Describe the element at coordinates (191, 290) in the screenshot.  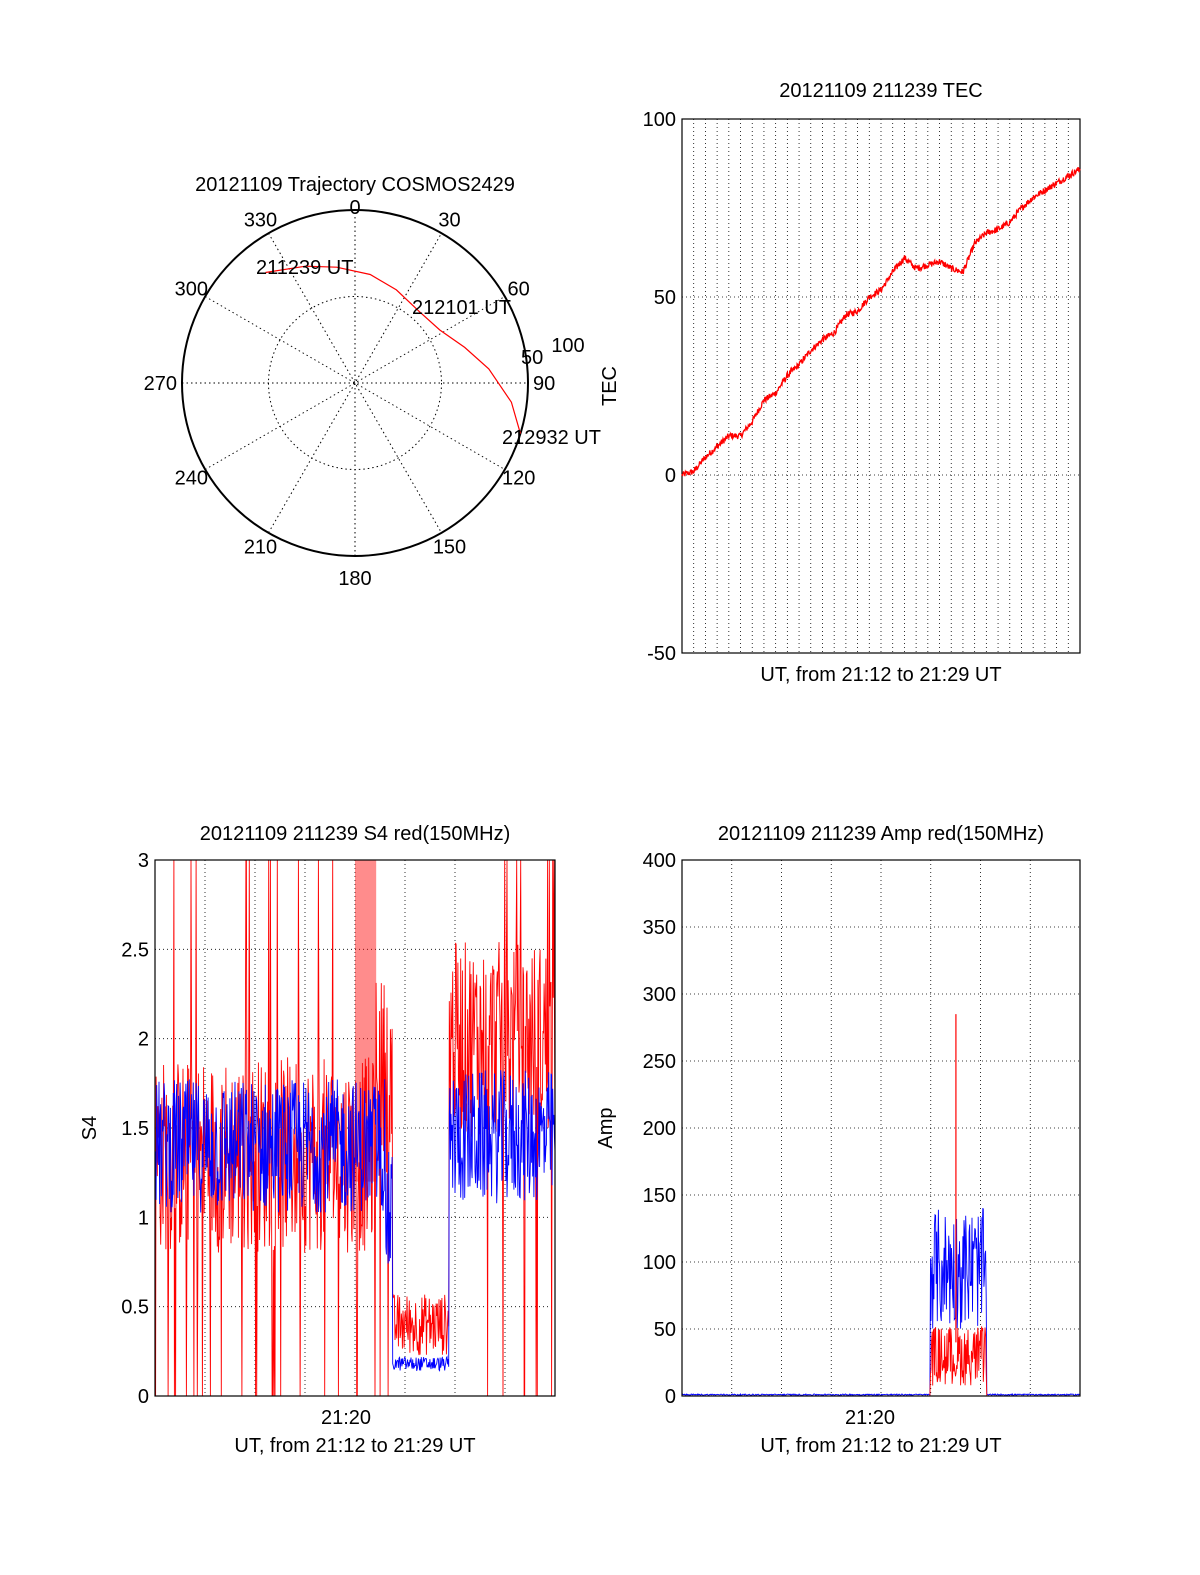
I see `azimuth-label: 300` at that location.